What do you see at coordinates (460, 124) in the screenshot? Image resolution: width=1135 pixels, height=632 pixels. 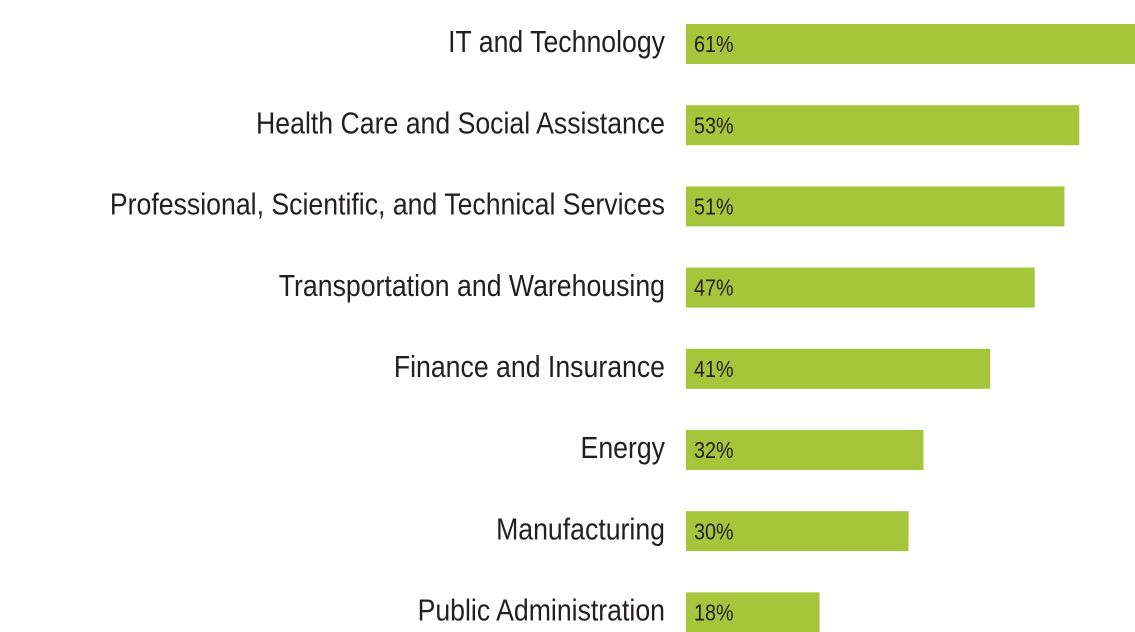 I see `category-label: Health Care and Social Assistance` at bounding box center [460, 124].